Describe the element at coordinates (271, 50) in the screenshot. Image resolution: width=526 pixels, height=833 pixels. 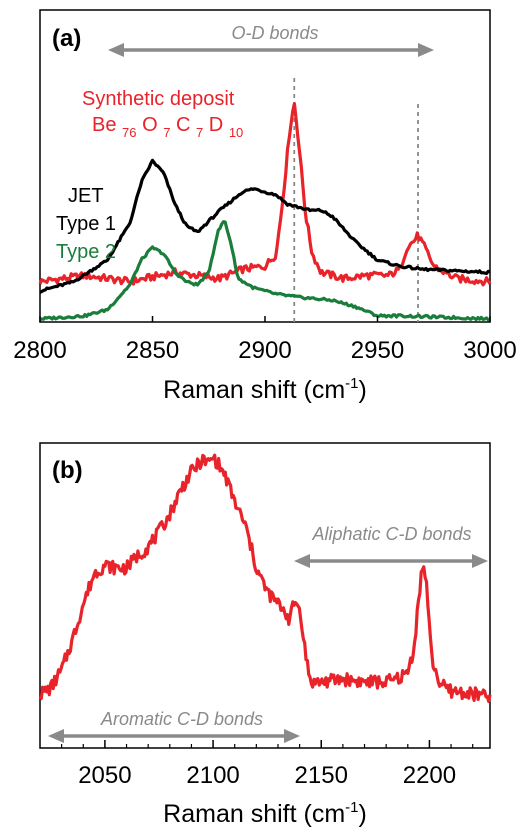
I see `od-bonds-arrow` at that location.